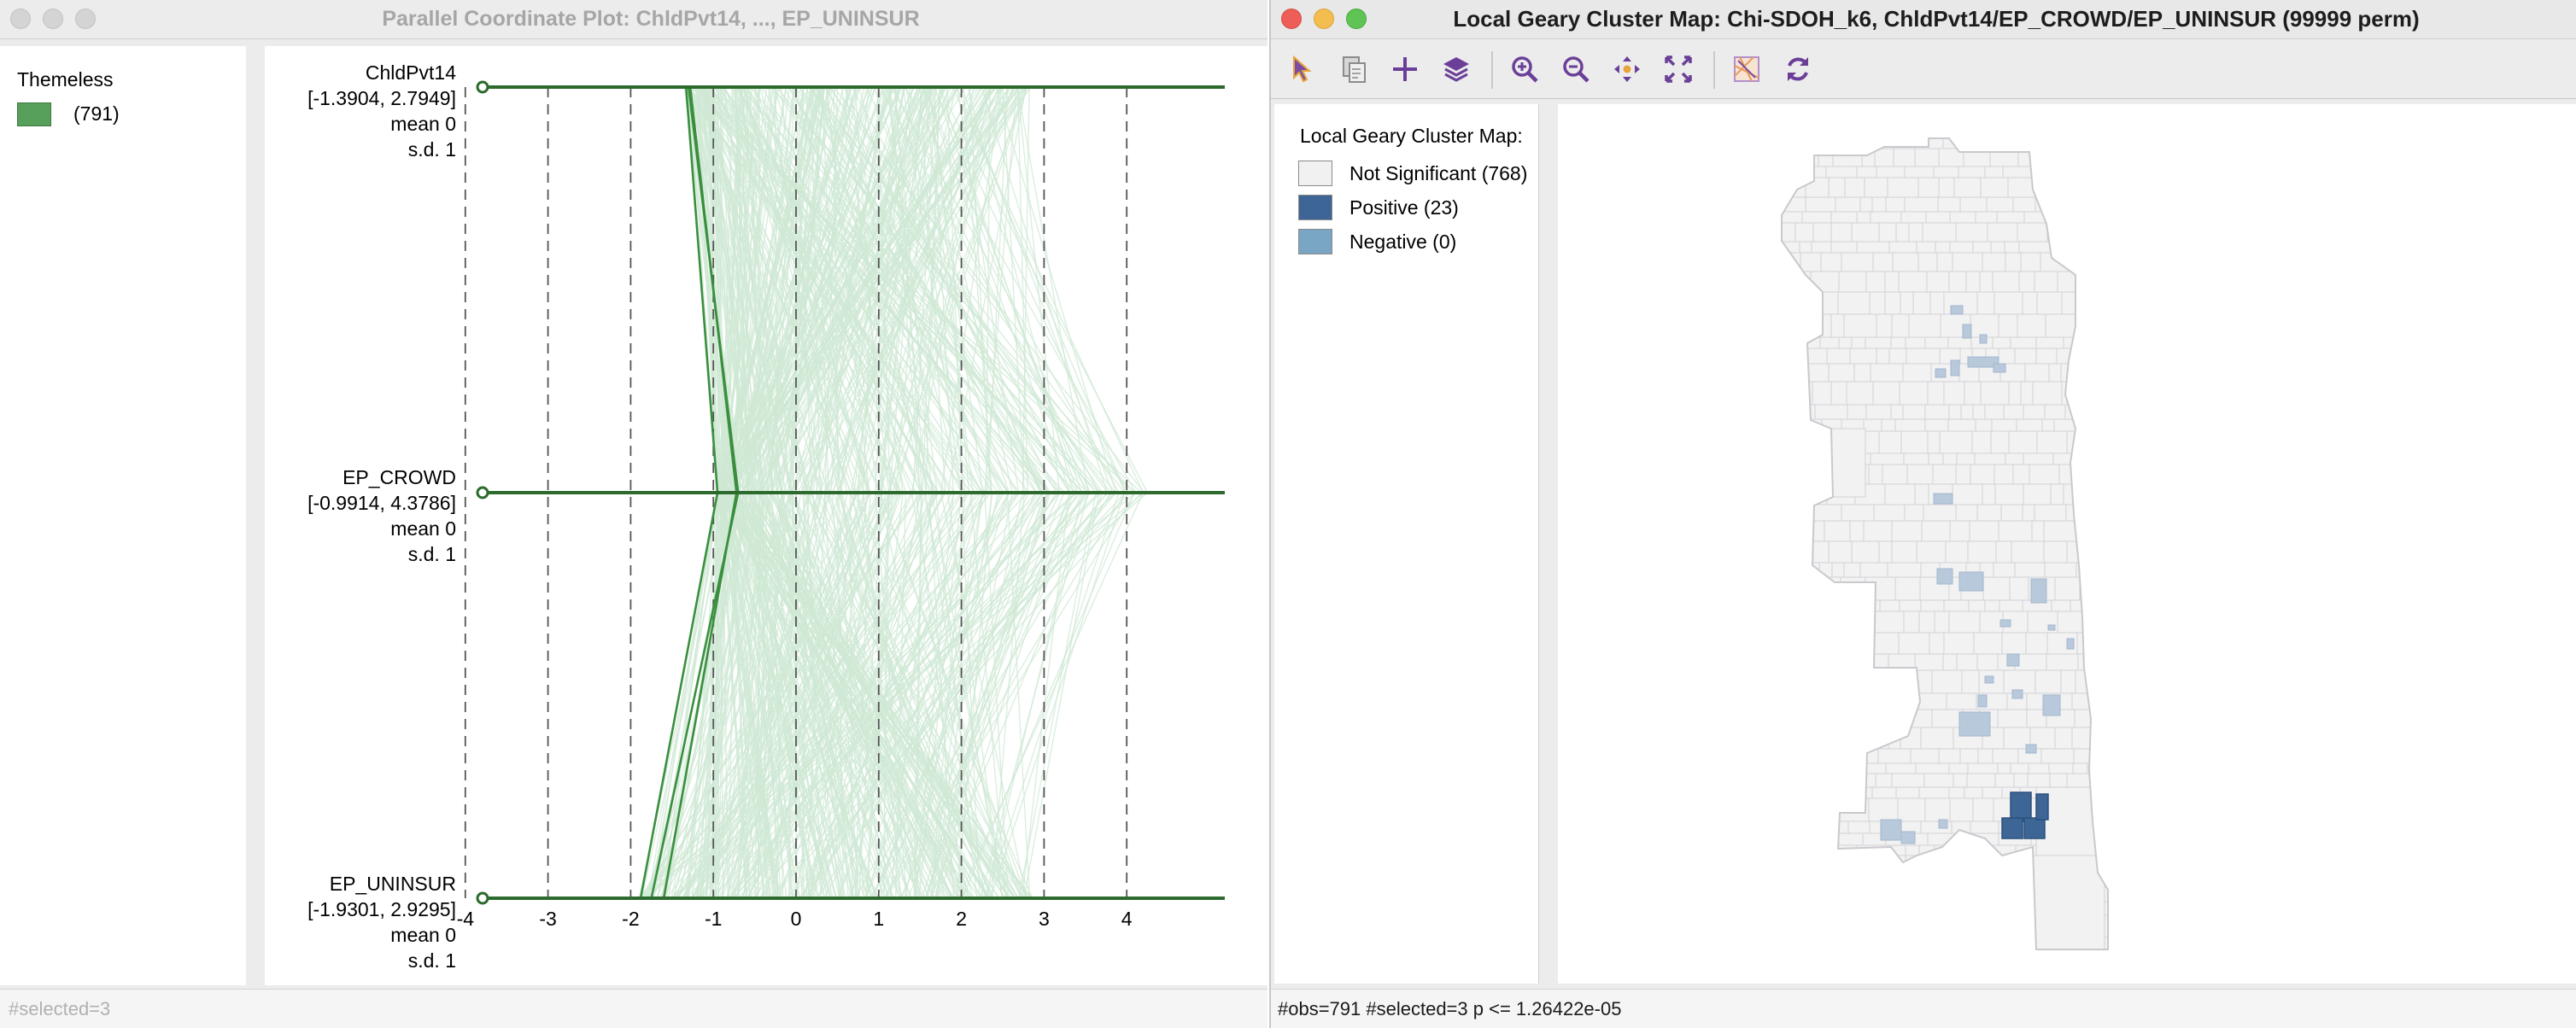 The width and height of the screenshot is (2576, 1028). I want to click on lg-status-bar: #obs=791 #selected=3 p <= 1.26422e-05, so click(1923, 1009).